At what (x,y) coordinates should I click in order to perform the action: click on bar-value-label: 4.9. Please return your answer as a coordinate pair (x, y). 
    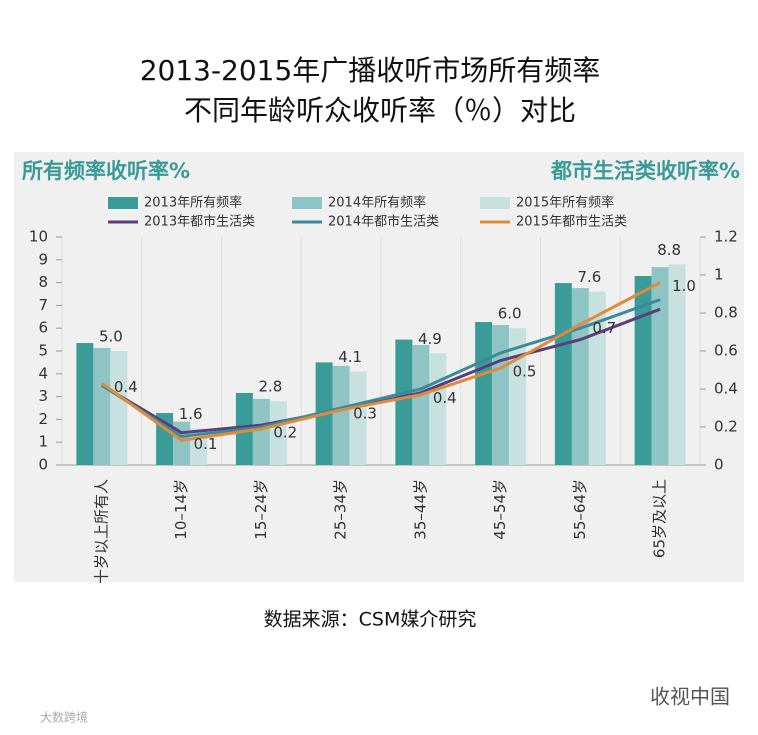
    Looking at the image, I should click on (430, 339).